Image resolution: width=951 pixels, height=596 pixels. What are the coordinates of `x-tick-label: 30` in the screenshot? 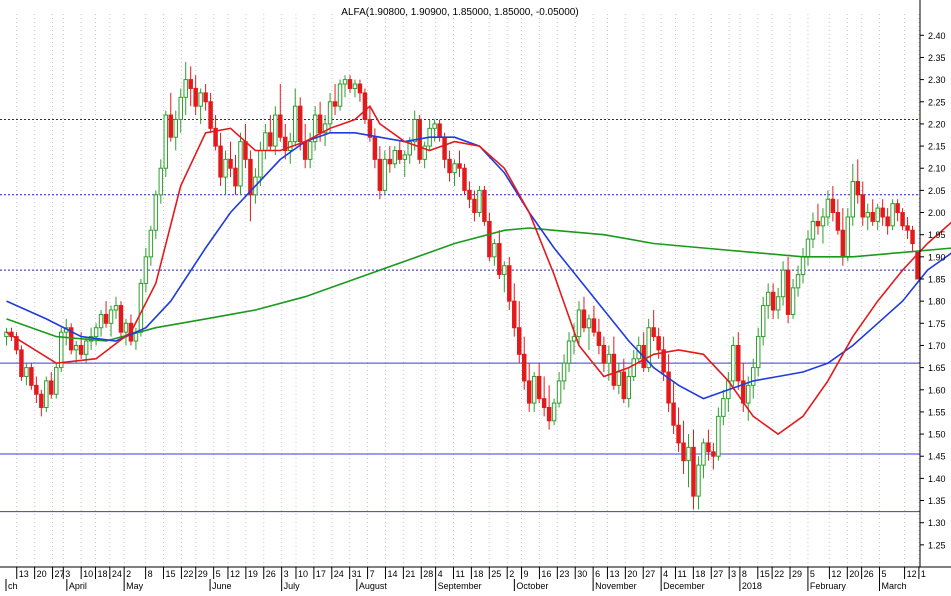 It's located at (582, 574).